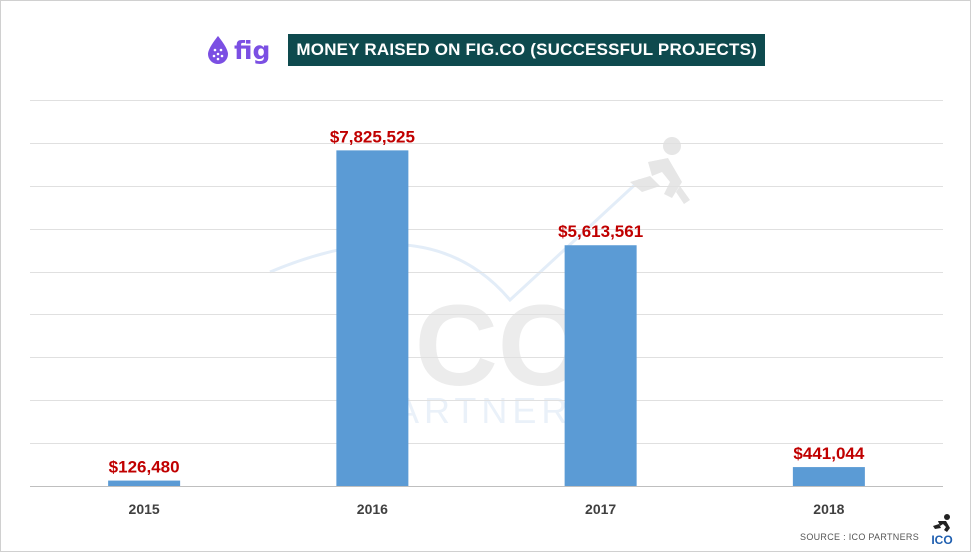 The width and height of the screenshot is (971, 552). Describe the element at coordinates (859, 537) in the screenshot. I see `source-note: SOURCE : ICO PARTNERS` at that location.